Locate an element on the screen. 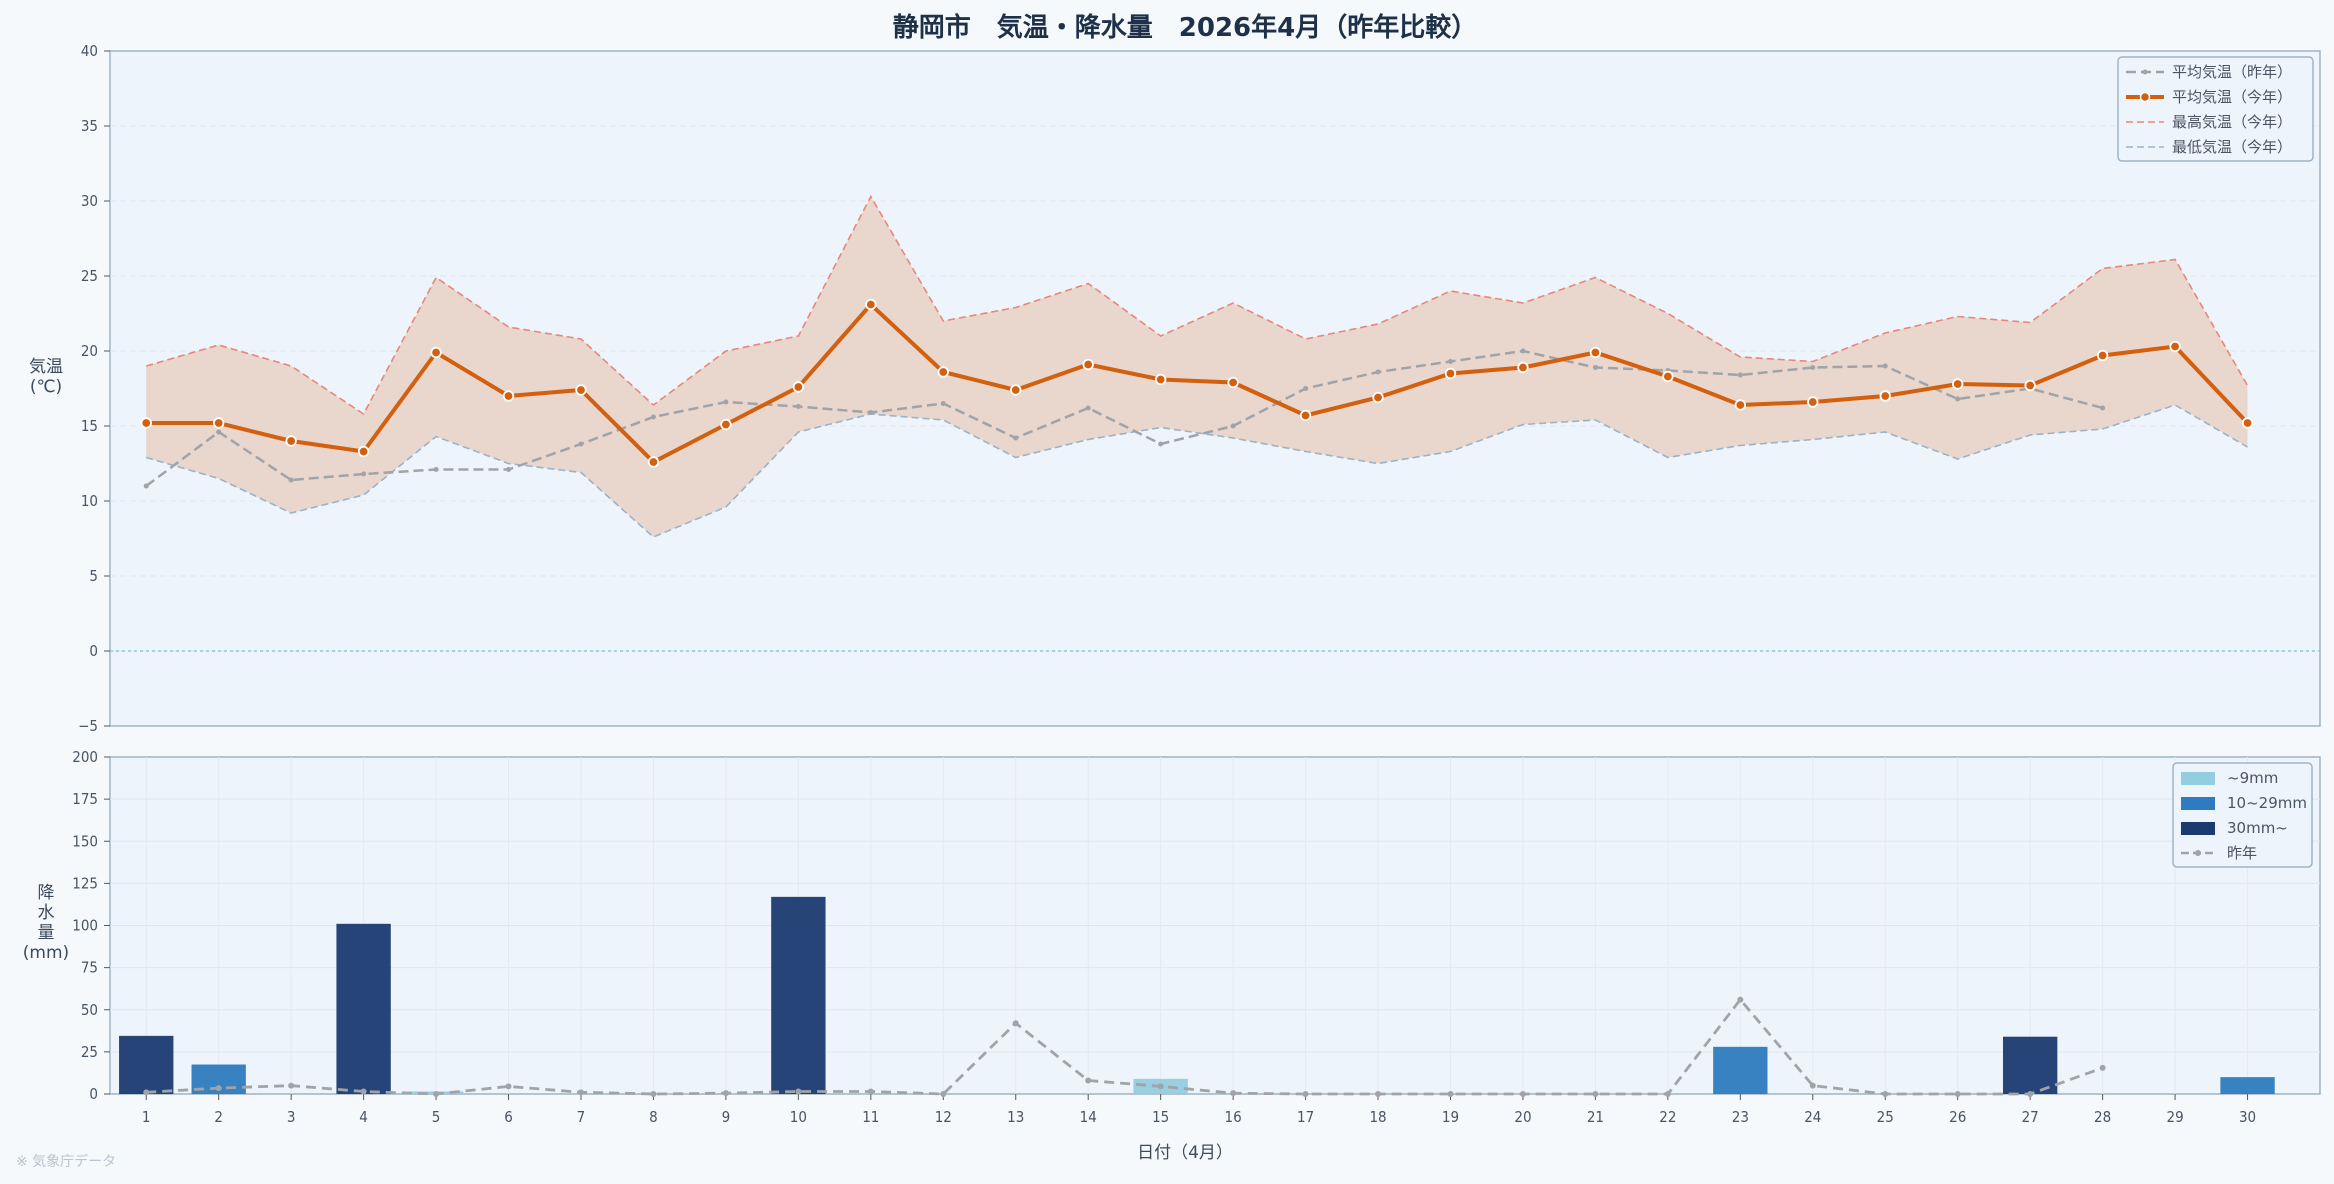 The height and width of the screenshot is (1184, 2334). temp-y-tick-label: 15 is located at coordinates (89, 426).